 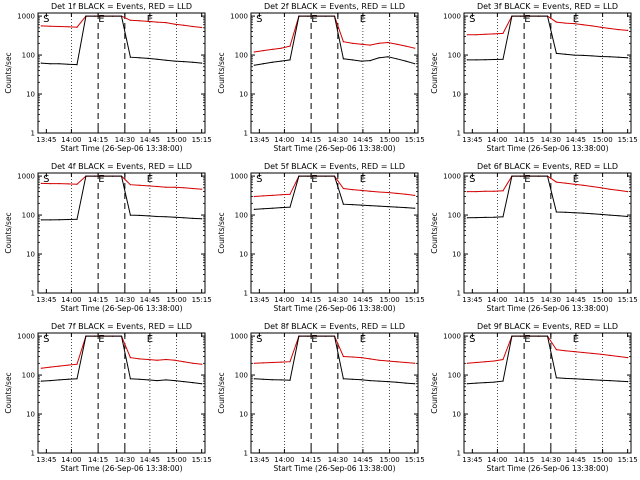 I want to click on x-tick-label: 13:45, so click(x=46, y=140).